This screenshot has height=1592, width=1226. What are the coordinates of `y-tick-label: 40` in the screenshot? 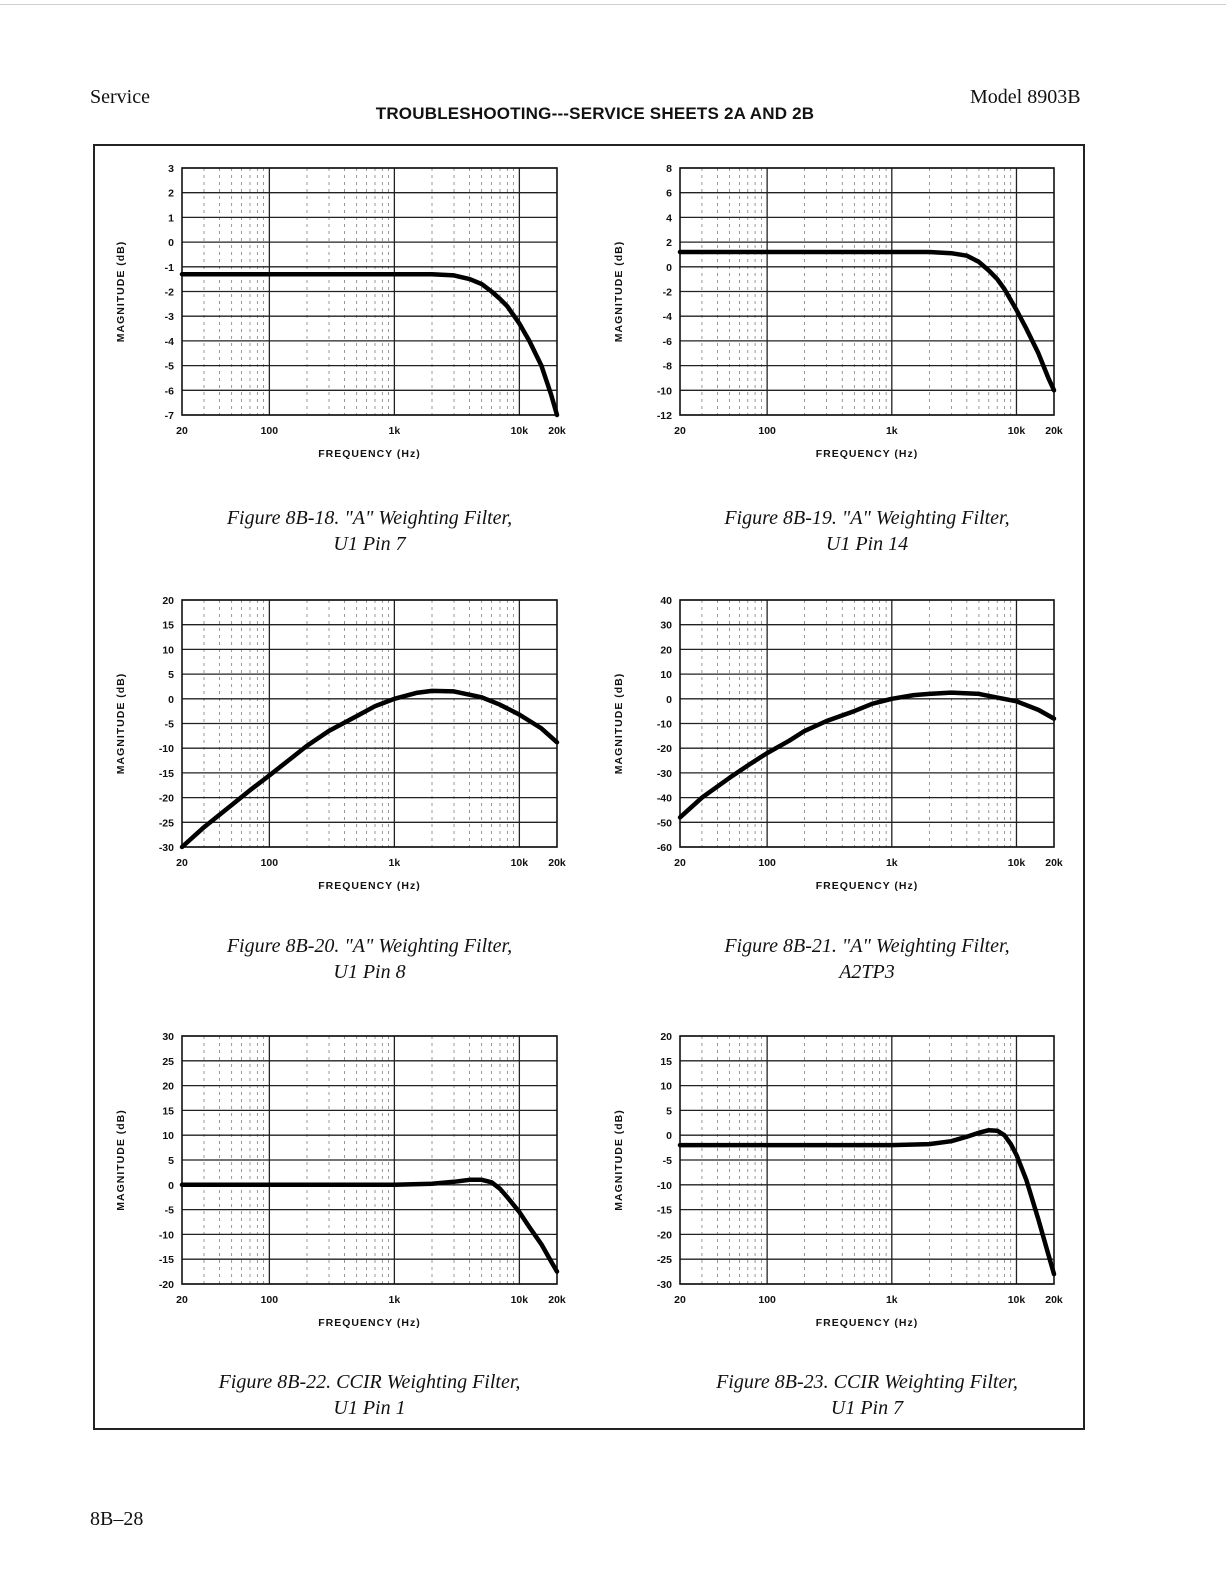 It's located at (666, 601).